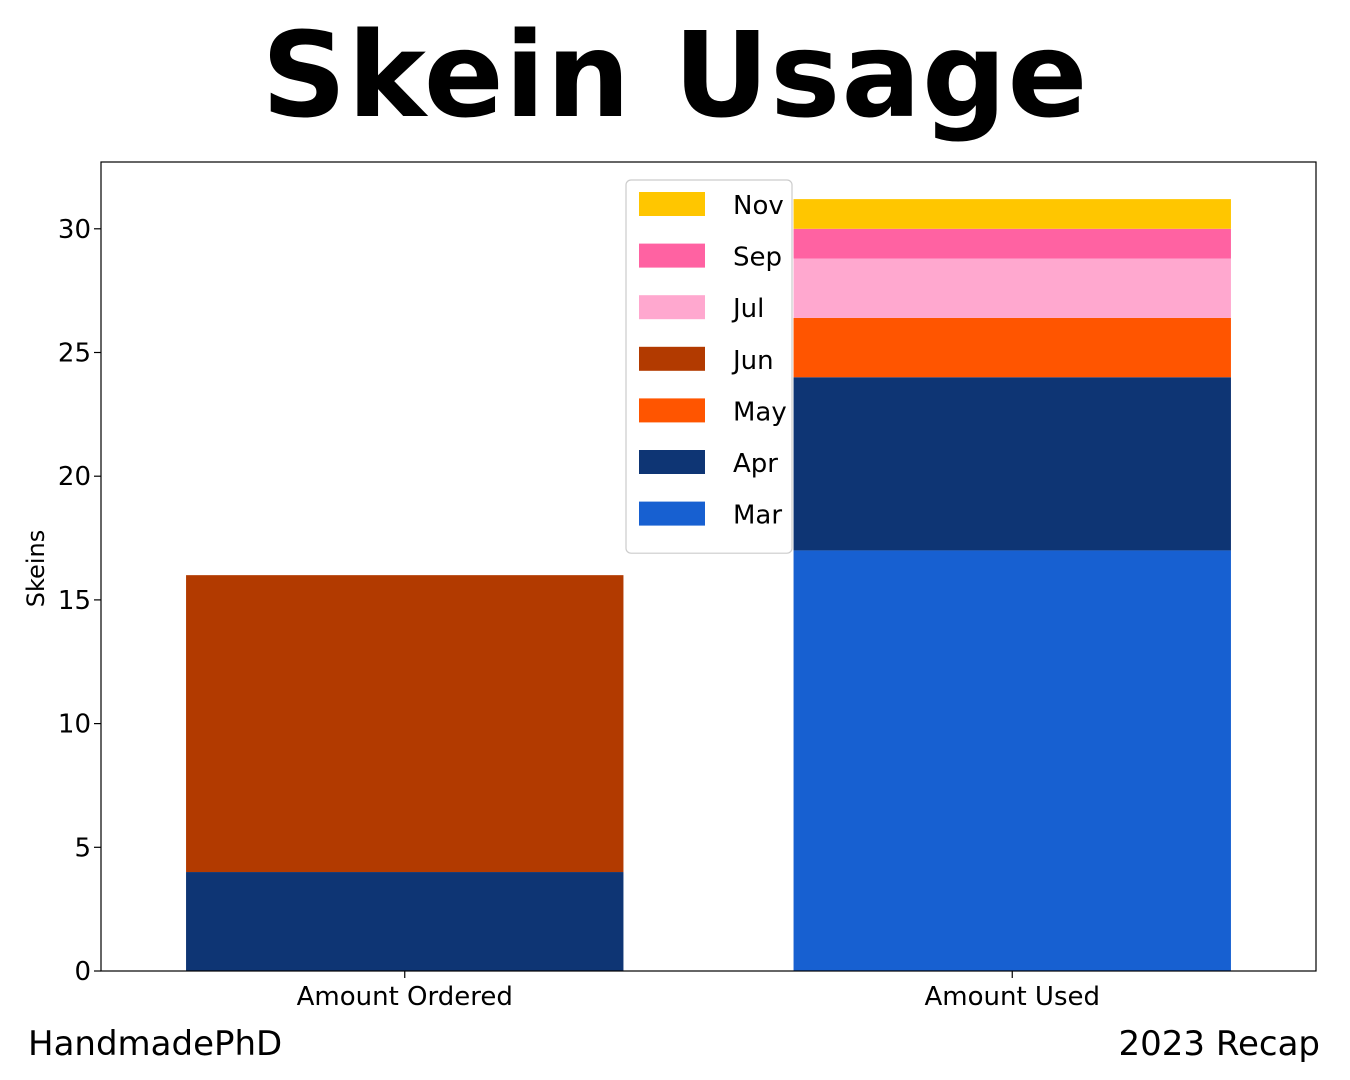 The height and width of the screenshot is (1080, 1350). What do you see at coordinates (74, 725) in the screenshot?
I see `y-tick-label: 10` at bounding box center [74, 725].